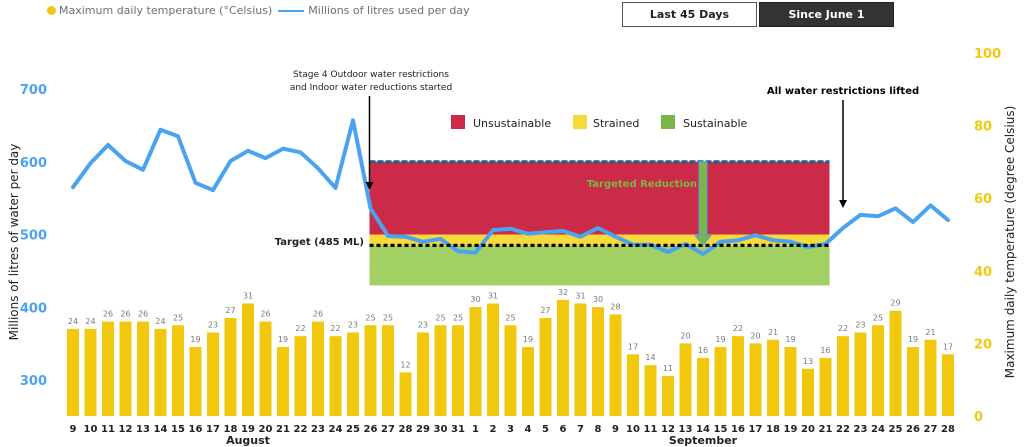 This screenshot has height=447, width=1024. I want to click on usage-legend-label: Millions of litres used per day, so click(389, 10).